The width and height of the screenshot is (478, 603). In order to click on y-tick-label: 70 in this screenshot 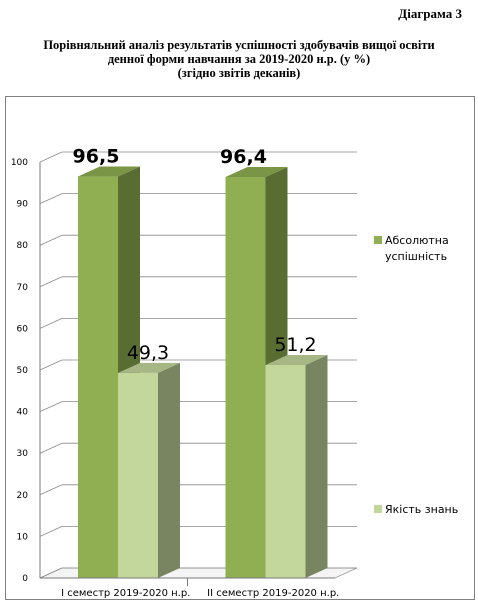, I will do `click(23, 288)`.